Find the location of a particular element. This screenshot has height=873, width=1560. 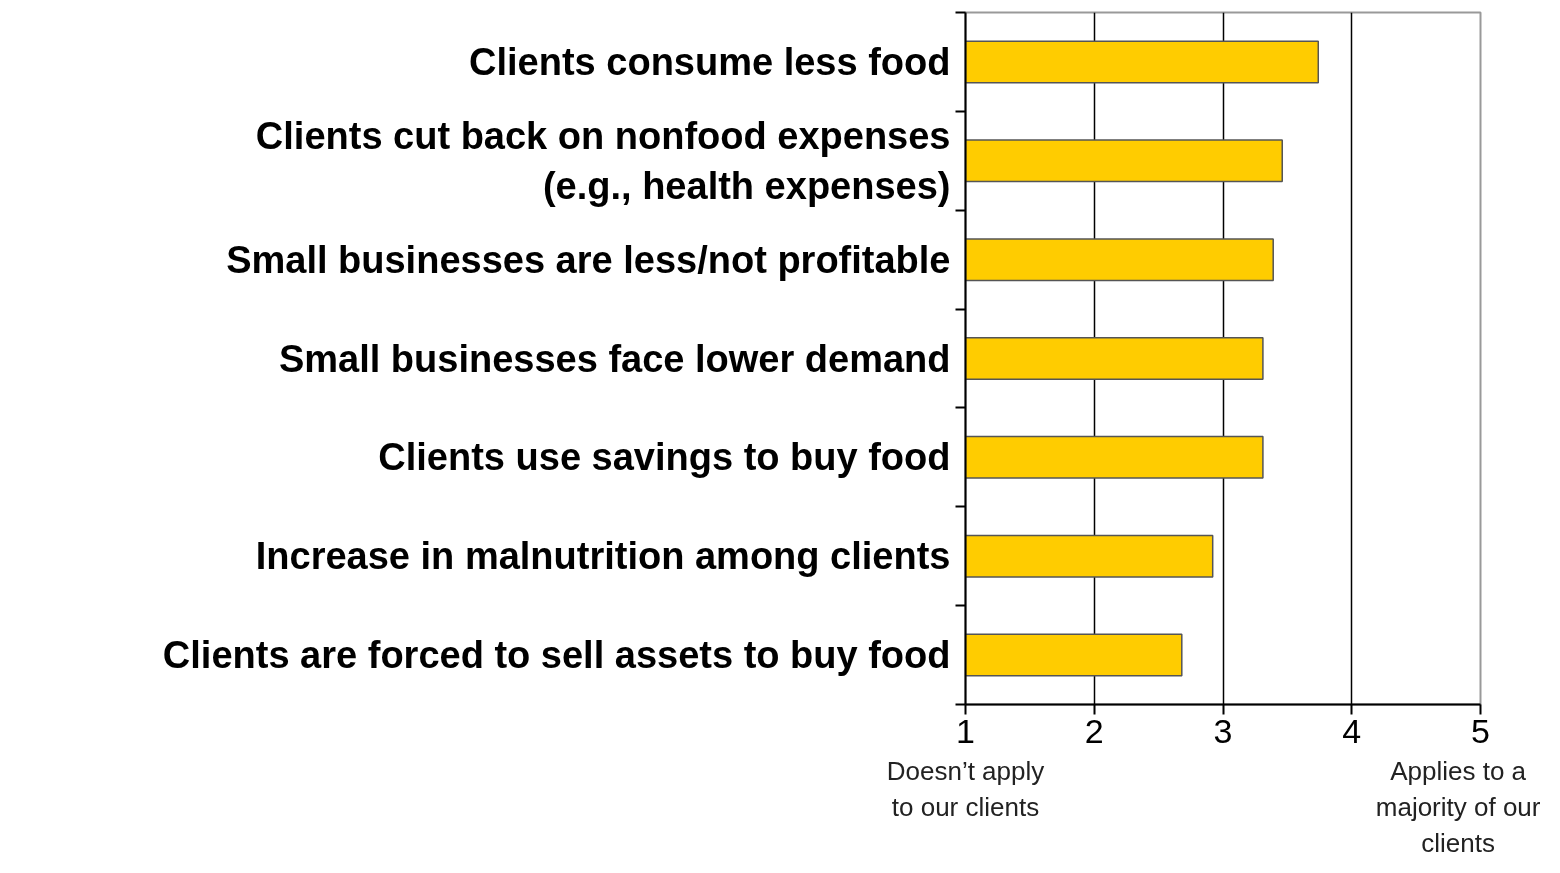

x-tick-label: 2 is located at coordinates (1094, 730).